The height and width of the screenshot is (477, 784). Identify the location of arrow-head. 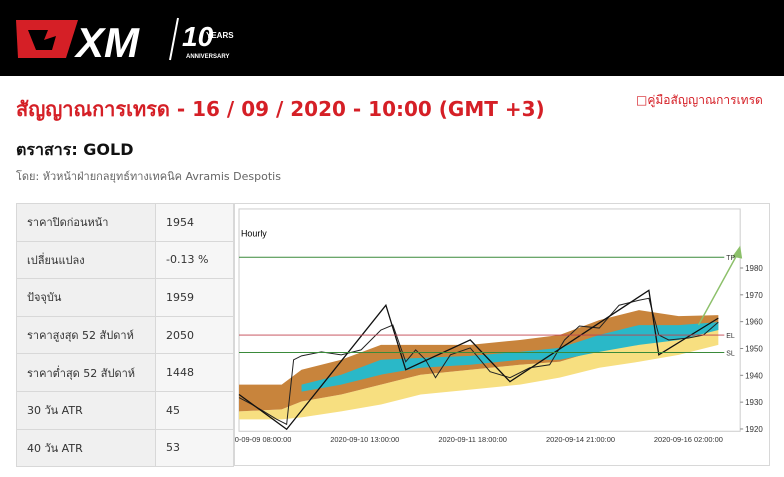
(737, 252).